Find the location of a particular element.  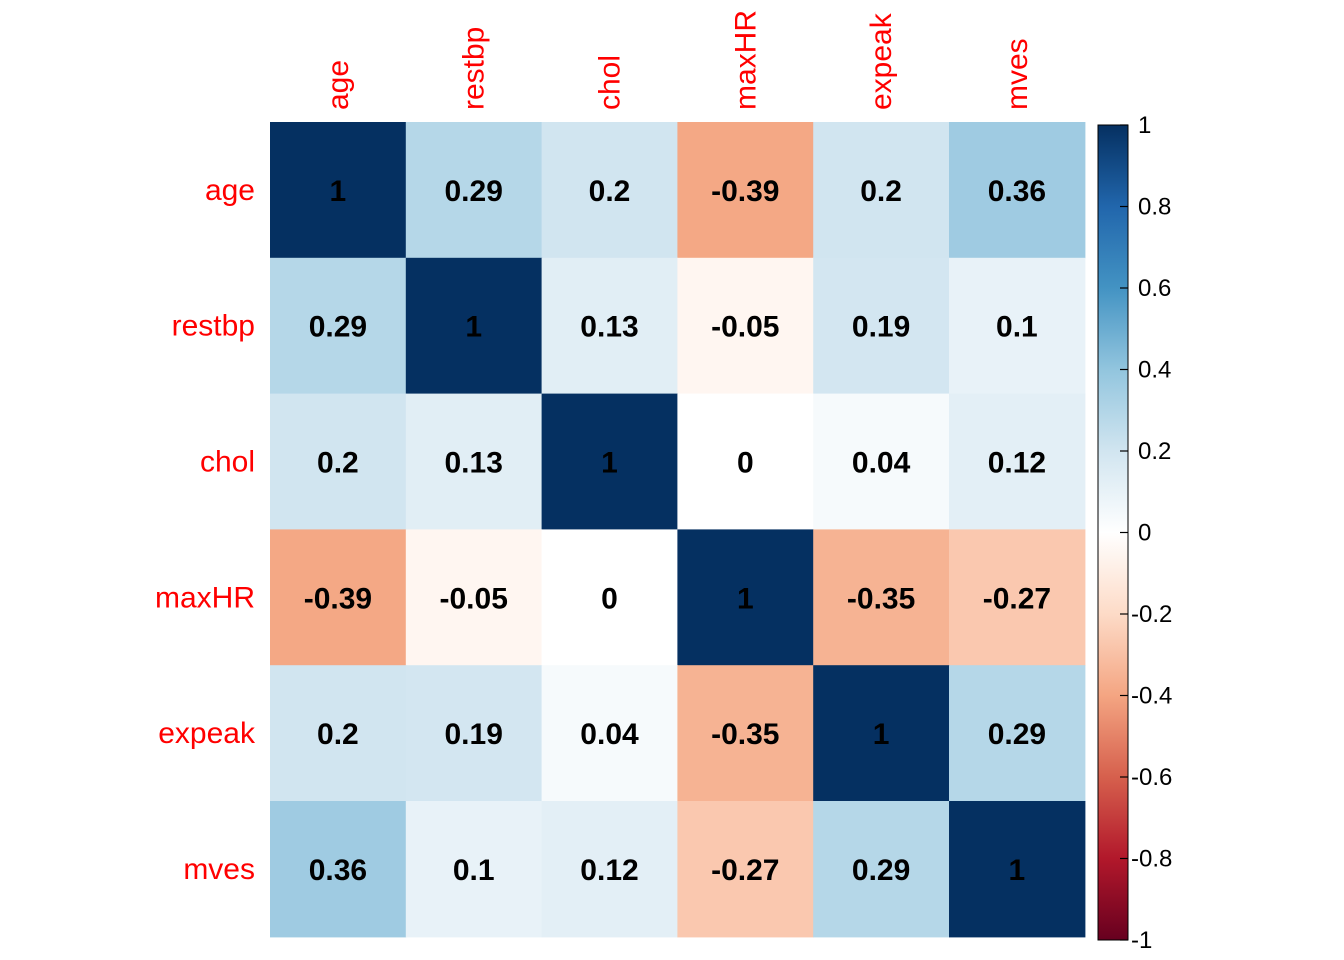

heatmap-cell-age-mves is located at coordinates (1017, 190).